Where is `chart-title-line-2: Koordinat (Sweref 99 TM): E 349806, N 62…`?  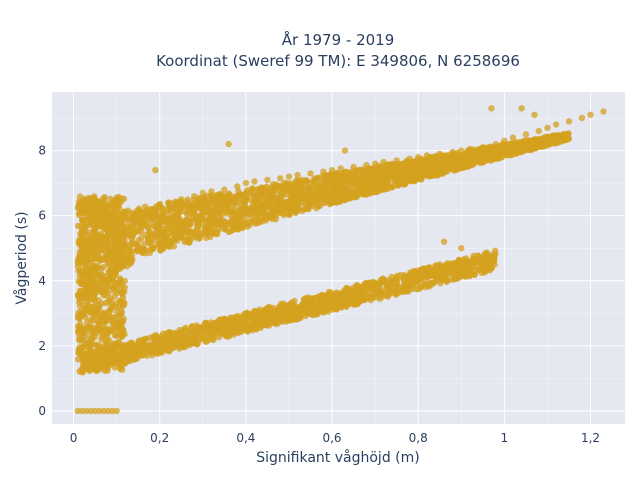
chart-title-line-2: Koordinat (Sweref 99 TM): E 349806, N 62… is located at coordinates (338, 61).